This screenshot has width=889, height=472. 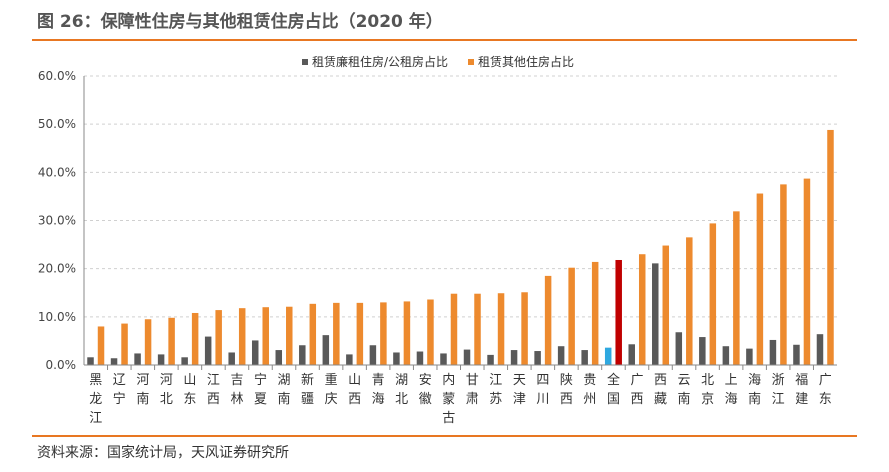 I want to click on x-tick-label: 黑龙江, so click(x=95, y=399).